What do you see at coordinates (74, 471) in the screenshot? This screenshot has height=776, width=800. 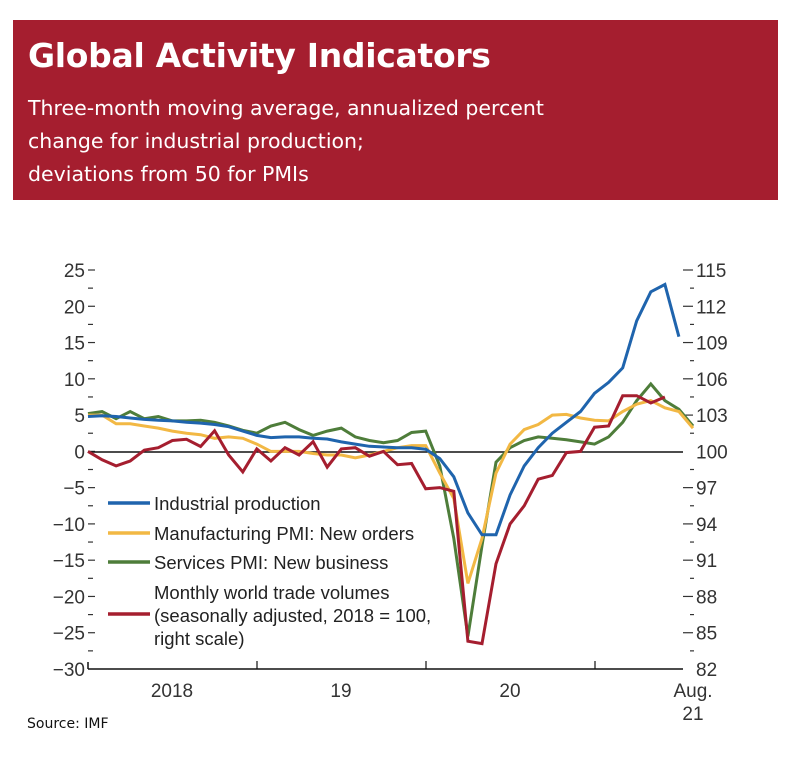 I see `left-axis: 25 20 15 10 5 0 −5 −10 −15 −20 −25 −30` at bounding box center [74, 471].